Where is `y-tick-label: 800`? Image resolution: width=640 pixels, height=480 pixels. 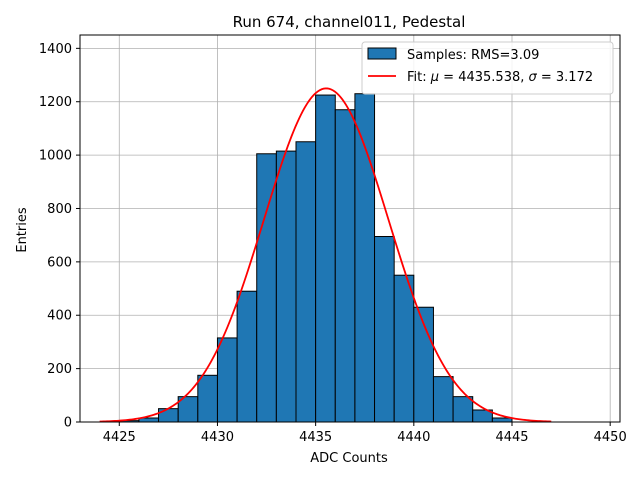 y-tick-label: 800 is located at coordinates (59, 209).